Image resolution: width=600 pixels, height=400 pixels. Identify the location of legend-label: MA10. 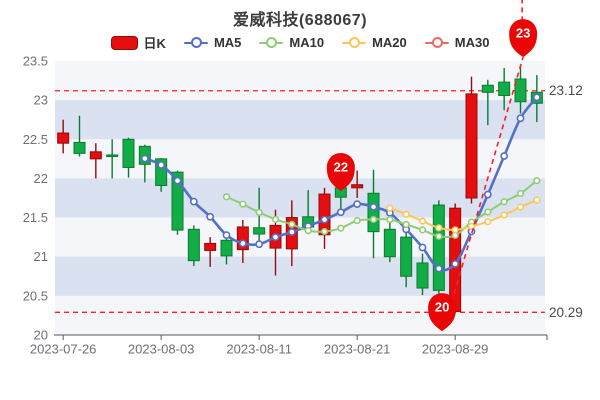
(307, 42).